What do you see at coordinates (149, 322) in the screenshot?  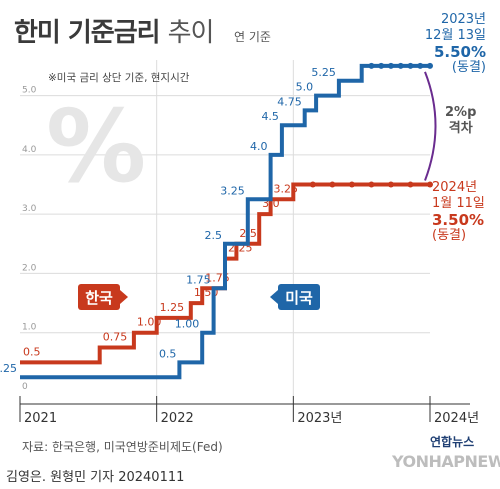 I see `korea-data-label: 1.00` at bounding box center [149, 322].